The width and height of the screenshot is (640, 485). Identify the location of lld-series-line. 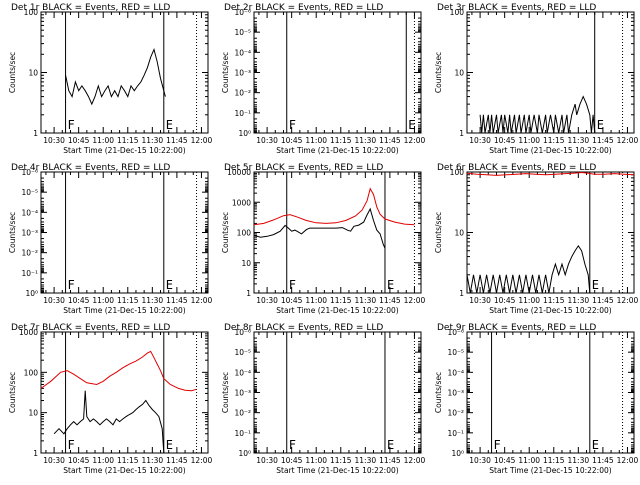
(334, 206).